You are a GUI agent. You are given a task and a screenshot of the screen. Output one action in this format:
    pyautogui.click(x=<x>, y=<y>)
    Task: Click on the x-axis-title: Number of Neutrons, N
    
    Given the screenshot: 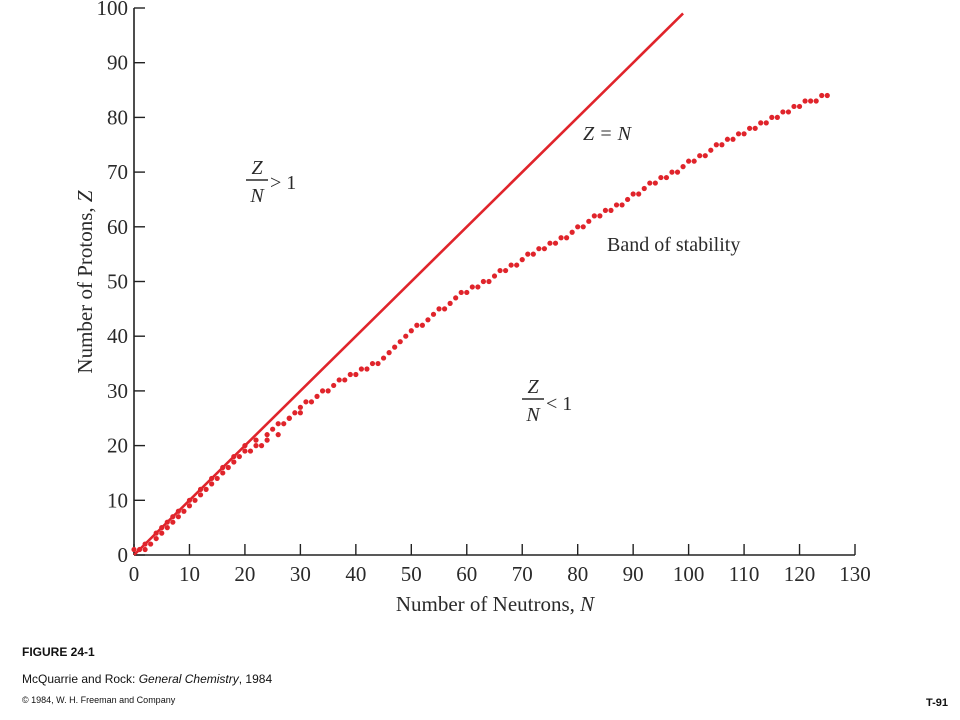 What is the action you would take?
    pyautogui.click(x=495, y=604)
    